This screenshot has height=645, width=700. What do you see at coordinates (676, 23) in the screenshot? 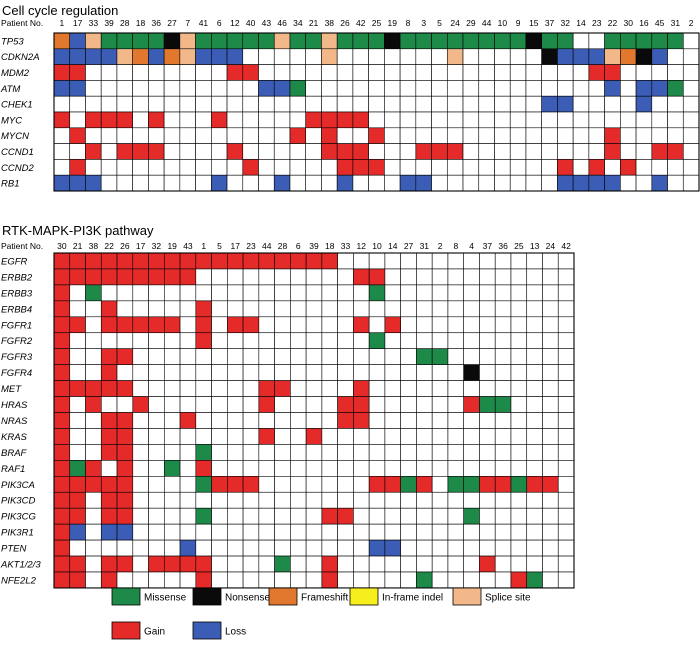
I see `patient-label: 31` at bounding box center [676, 23].